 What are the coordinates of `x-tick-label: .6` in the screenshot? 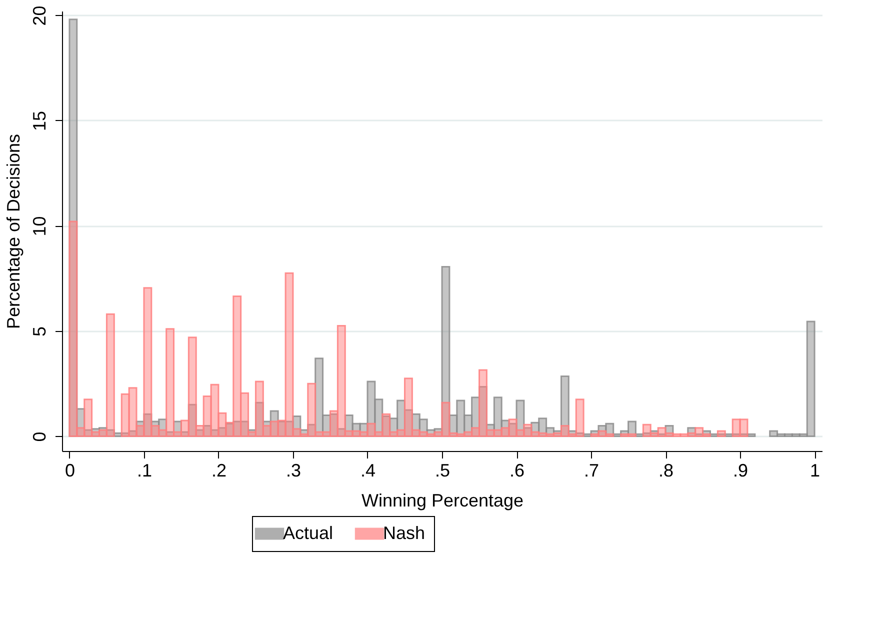 It's located at (517, 470).